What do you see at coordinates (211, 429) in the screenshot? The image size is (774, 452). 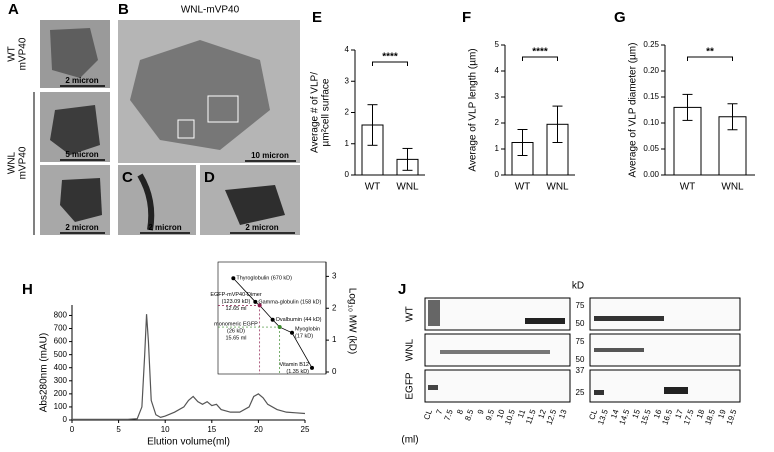 I see `x-tick-label: 15` at bounding box center [211, 429].